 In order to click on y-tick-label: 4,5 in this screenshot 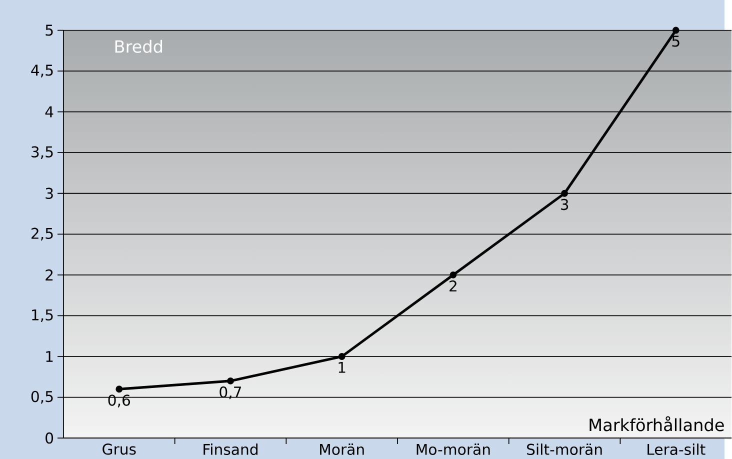, I will do `click(42, 71)`.